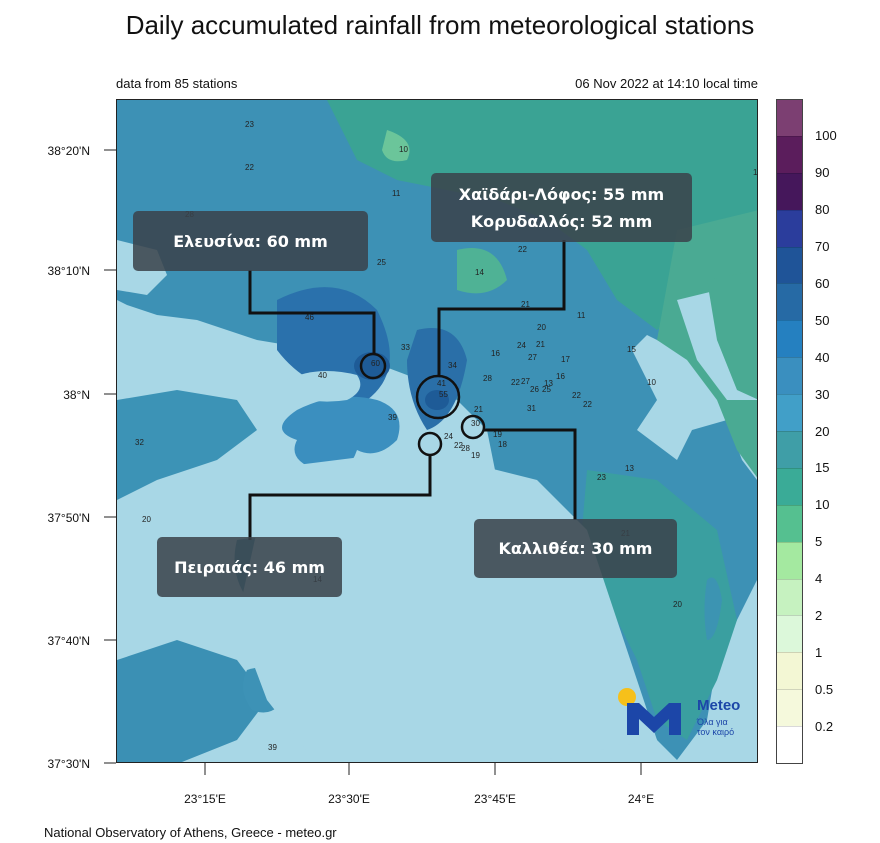 The width and height of the screenshot is (880, 843). Describe the element at coordinates (819, 616) in the screenshot. I see `colorbar-label: 2` at that location.